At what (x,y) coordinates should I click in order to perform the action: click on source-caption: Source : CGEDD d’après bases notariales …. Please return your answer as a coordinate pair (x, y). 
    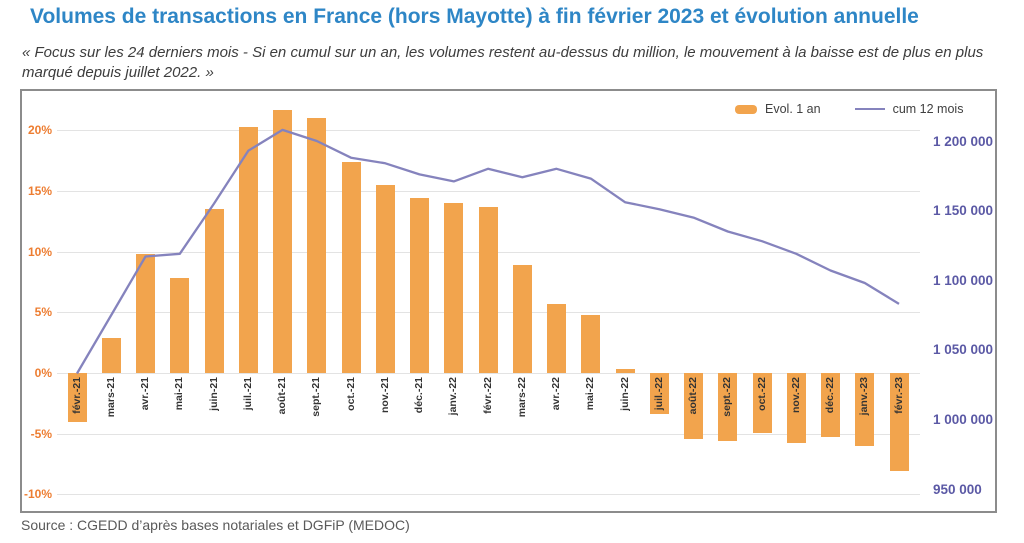
    Looking at the image, I should click on (215, 525).